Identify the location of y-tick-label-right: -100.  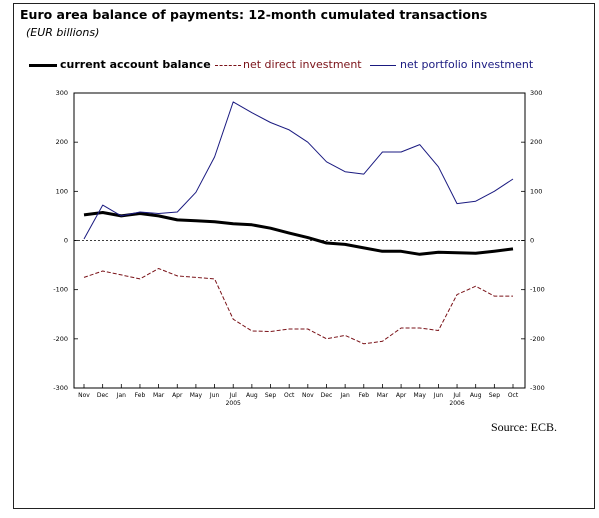
(537, 290).